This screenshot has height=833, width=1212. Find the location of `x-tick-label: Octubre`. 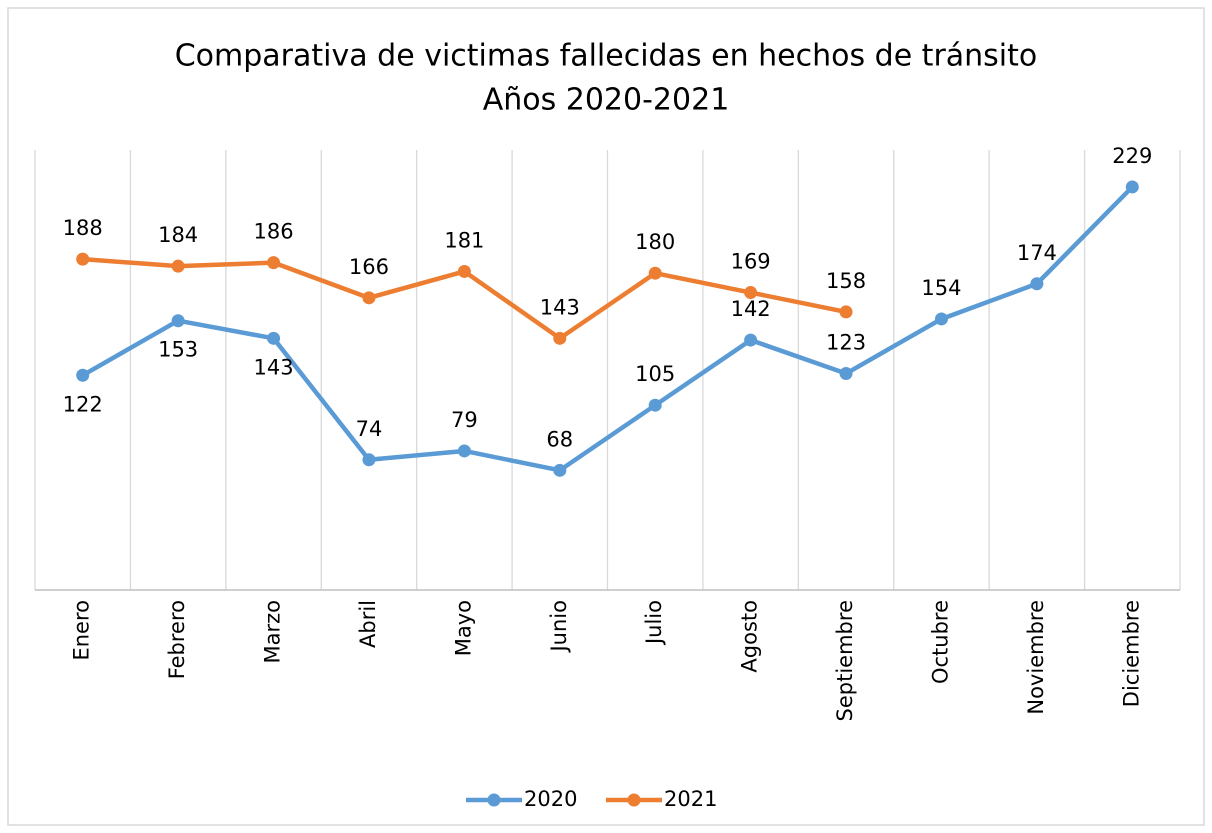

x-tick-label: Octubre is located at coordinates (940, 642).